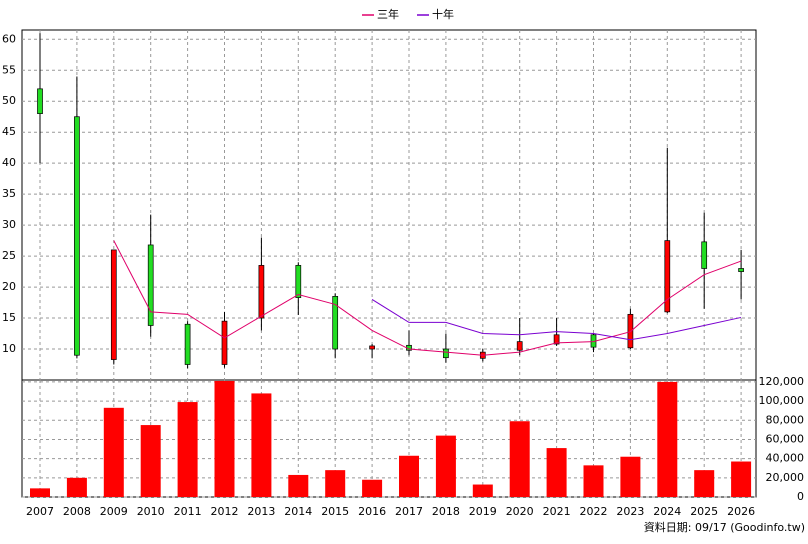  What do you see at coordinates (667, 511) in the screenshot?
I see `x-tick-label: 2024` at bounding box center [667, 511].